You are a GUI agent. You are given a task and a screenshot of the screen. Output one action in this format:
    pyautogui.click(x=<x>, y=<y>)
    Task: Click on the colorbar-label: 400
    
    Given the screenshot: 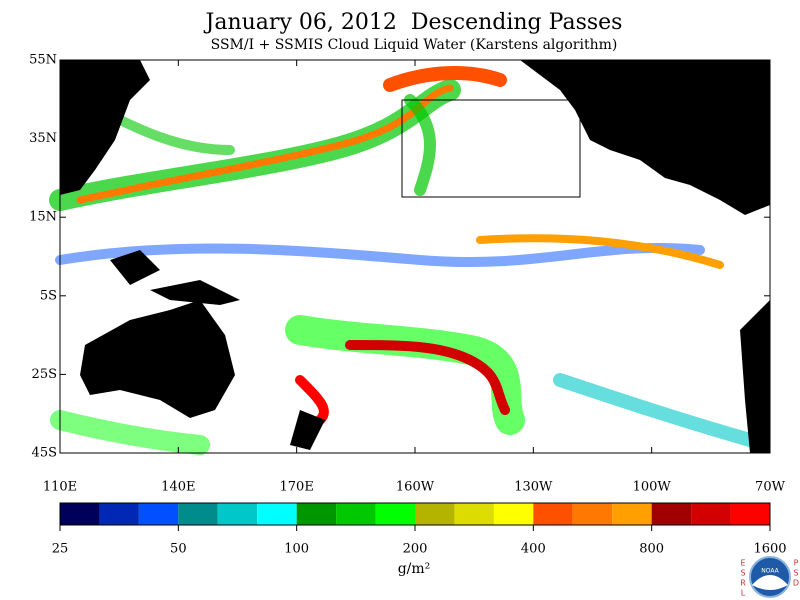 What is the action you would take?
    pyautogui.click(x=533, y=549)
    